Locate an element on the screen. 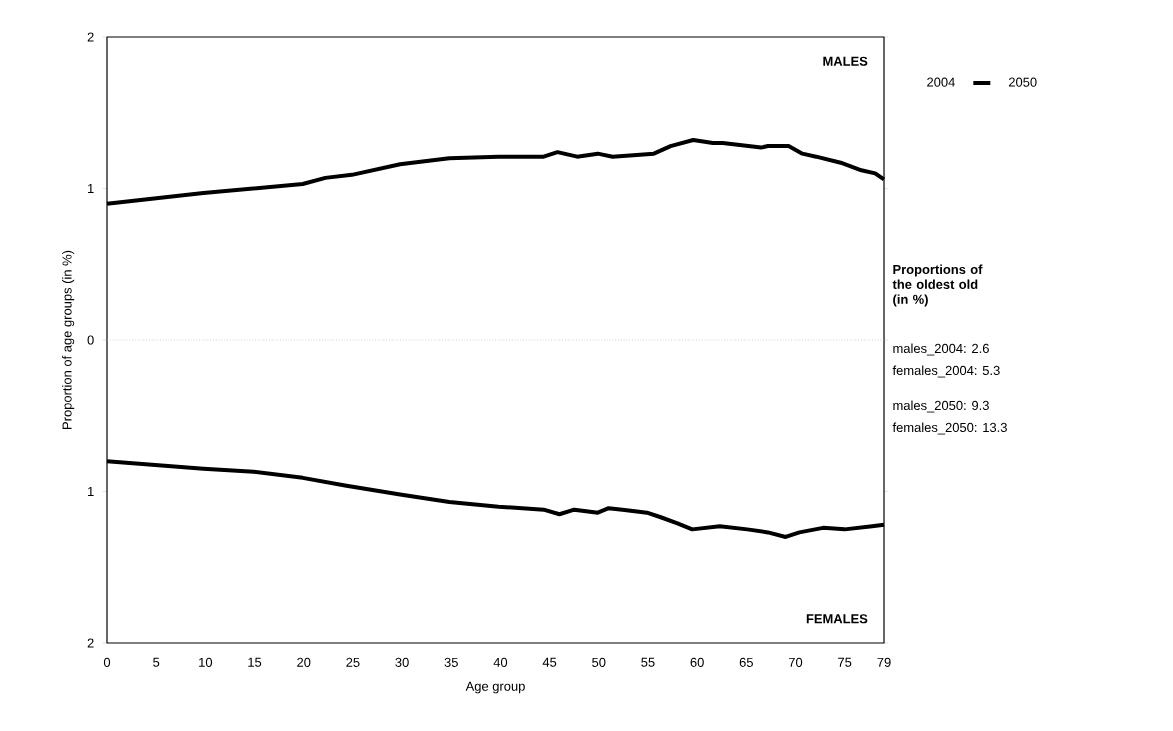  x-tick-label: 5 is located at coordinates (156, 662).